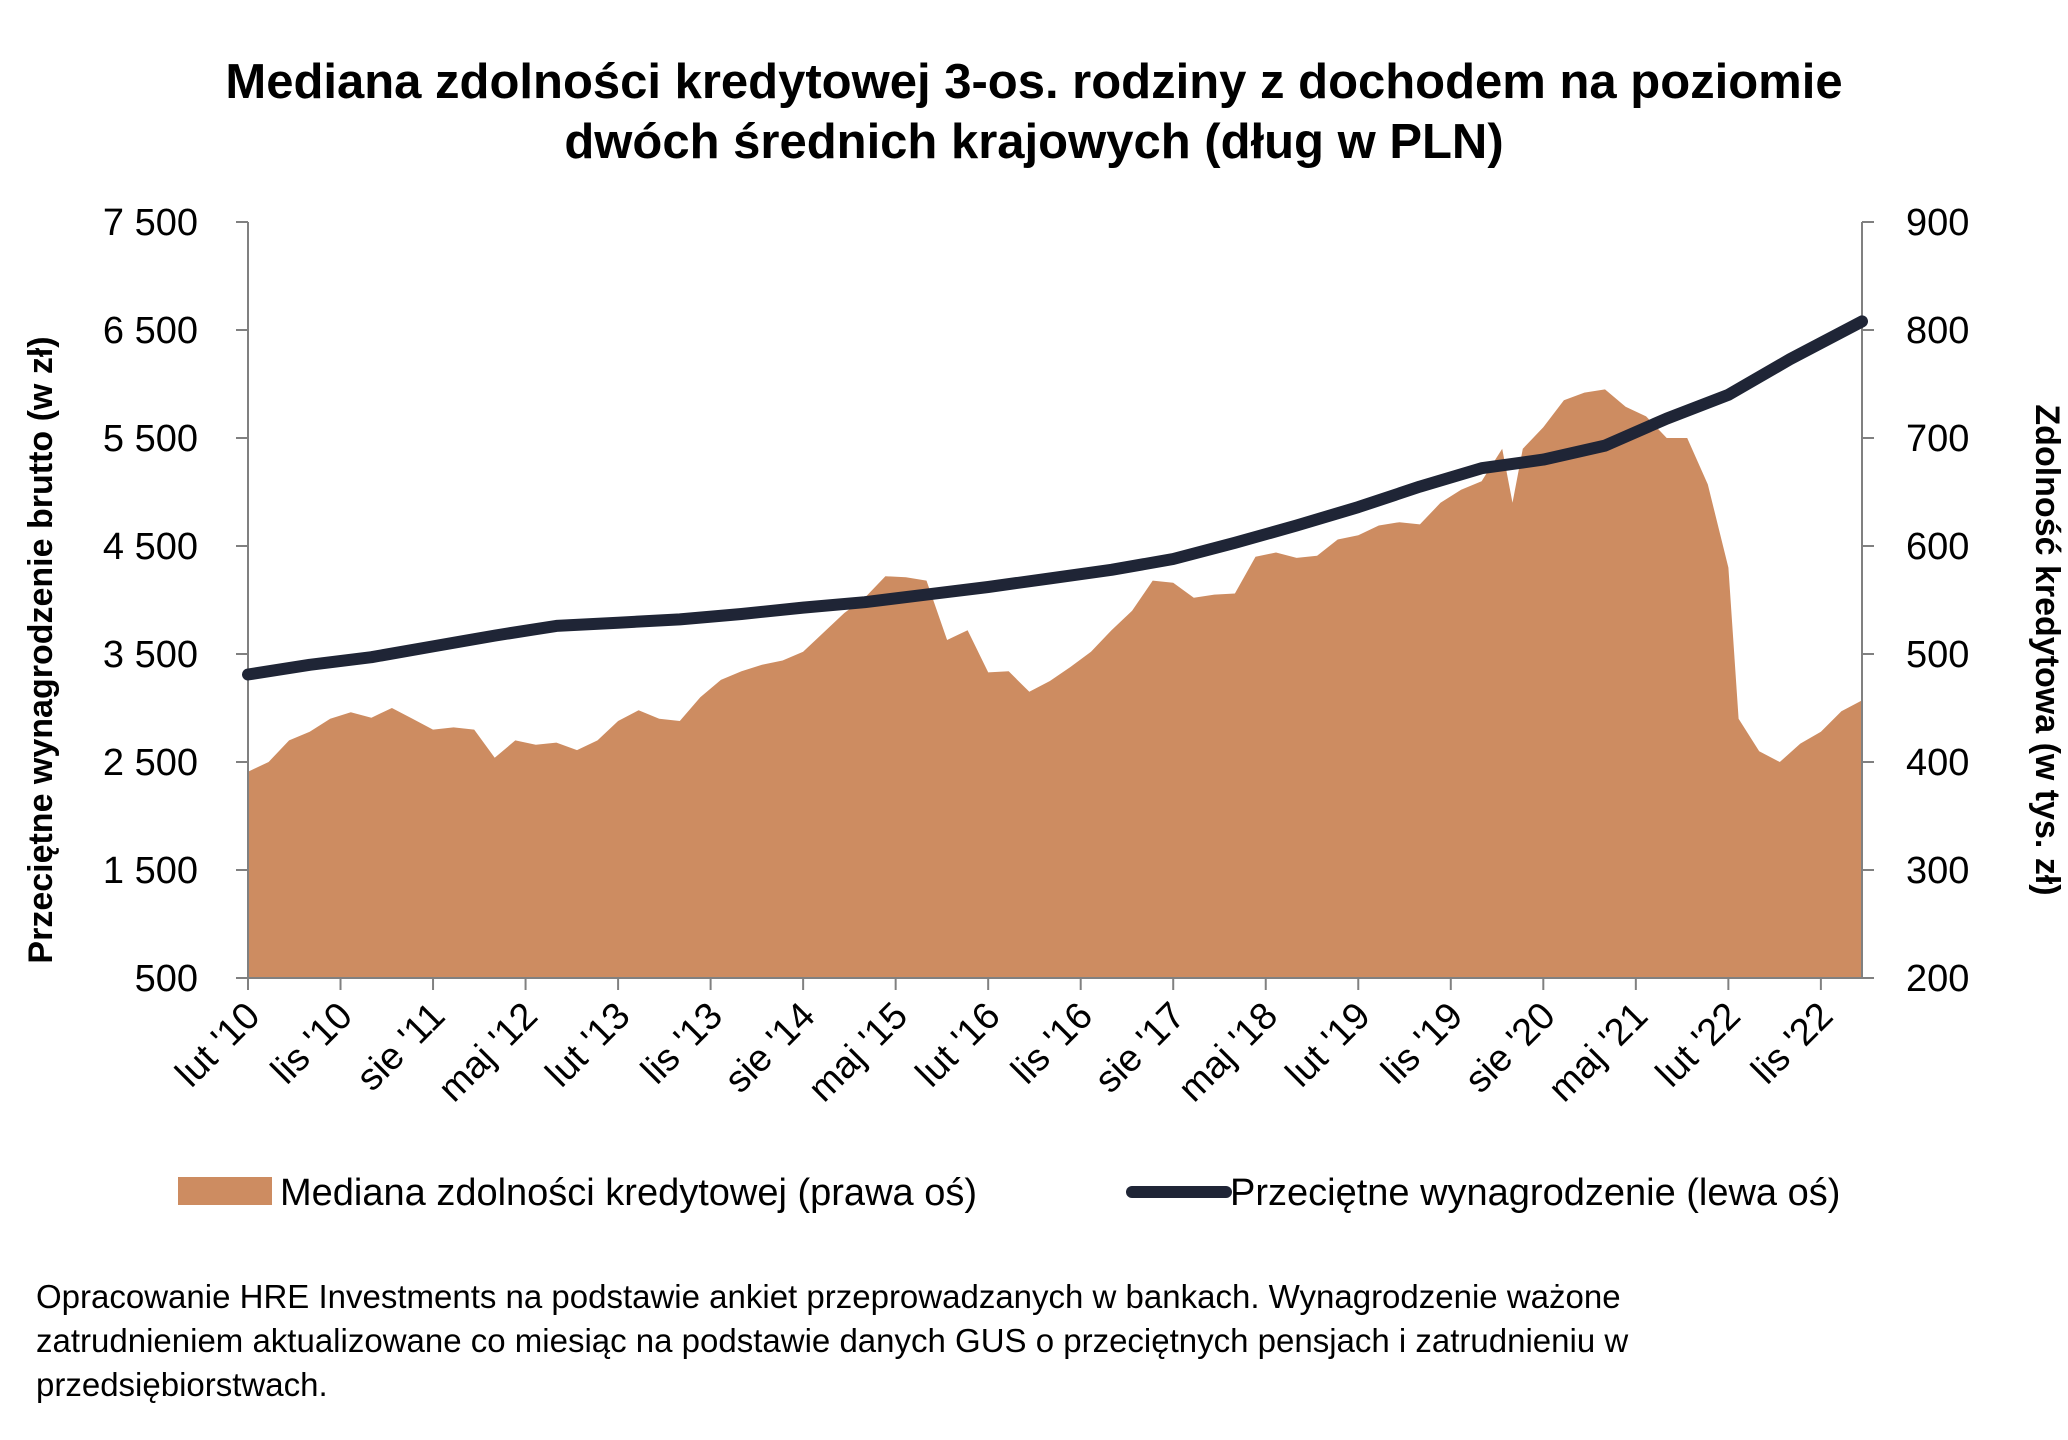 The width and height of the screenshot is (2068, 1440). Describe the element at coordinates (588, 1045) in the screenshot. I see `x-tick-label: lut '13` at that location.